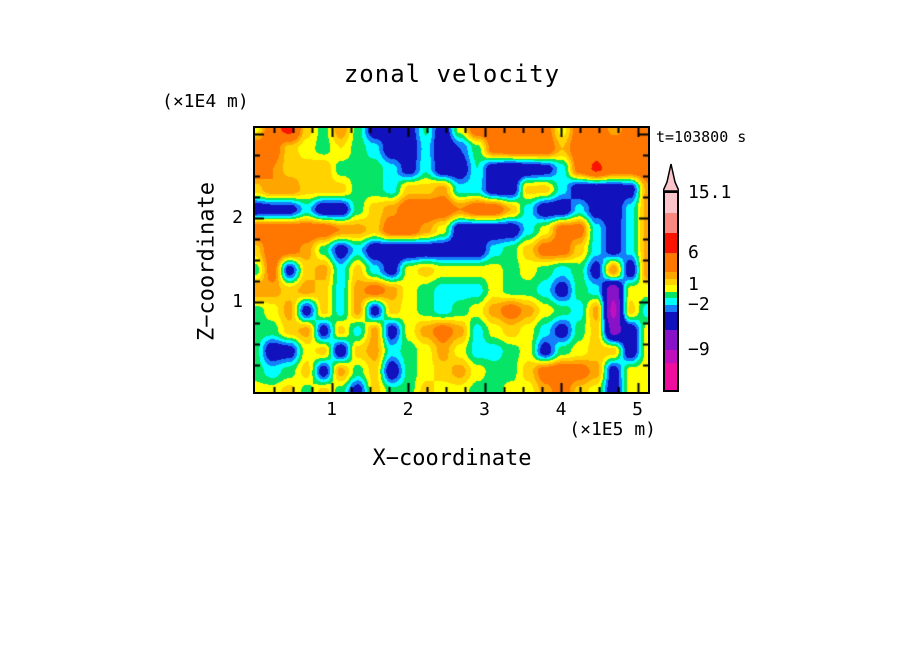 This screenshot has height=654, width=904. I want to click on y-tick-label: 1, so click(237, 301).